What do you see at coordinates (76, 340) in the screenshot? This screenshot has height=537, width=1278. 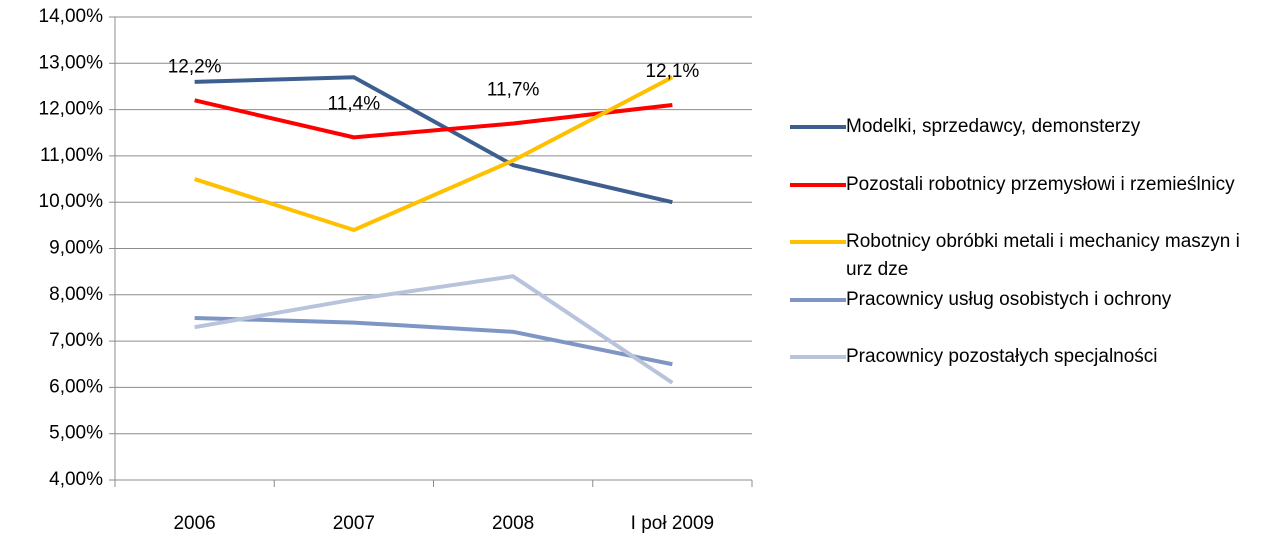 I see `y-tick-label: 7,00%` at bounding box center [76, 340].